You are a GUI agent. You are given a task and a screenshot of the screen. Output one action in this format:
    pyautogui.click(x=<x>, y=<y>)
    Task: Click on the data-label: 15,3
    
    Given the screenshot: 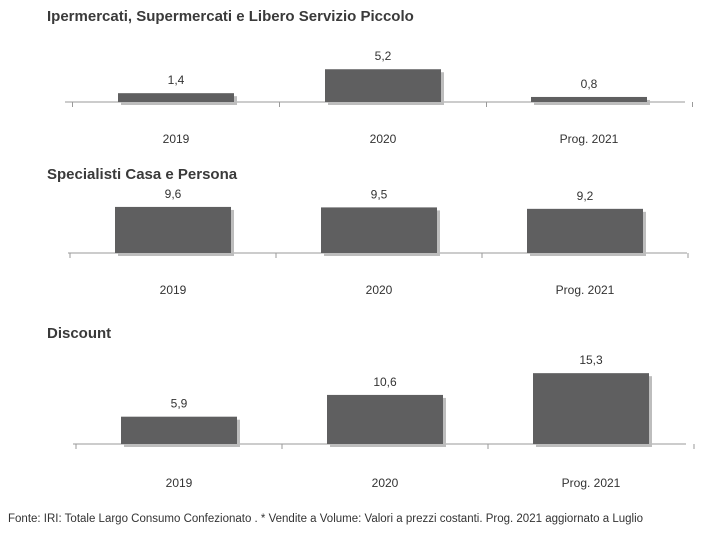 What is the action you would take?
    pyautogui.click(x=591, y=360)
    